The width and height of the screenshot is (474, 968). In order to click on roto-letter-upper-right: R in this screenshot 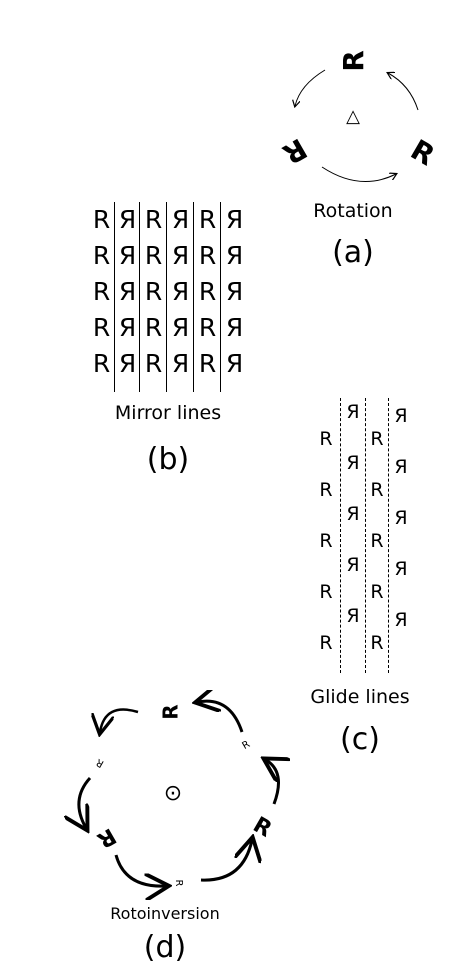, I will do `click(246, 745)`.